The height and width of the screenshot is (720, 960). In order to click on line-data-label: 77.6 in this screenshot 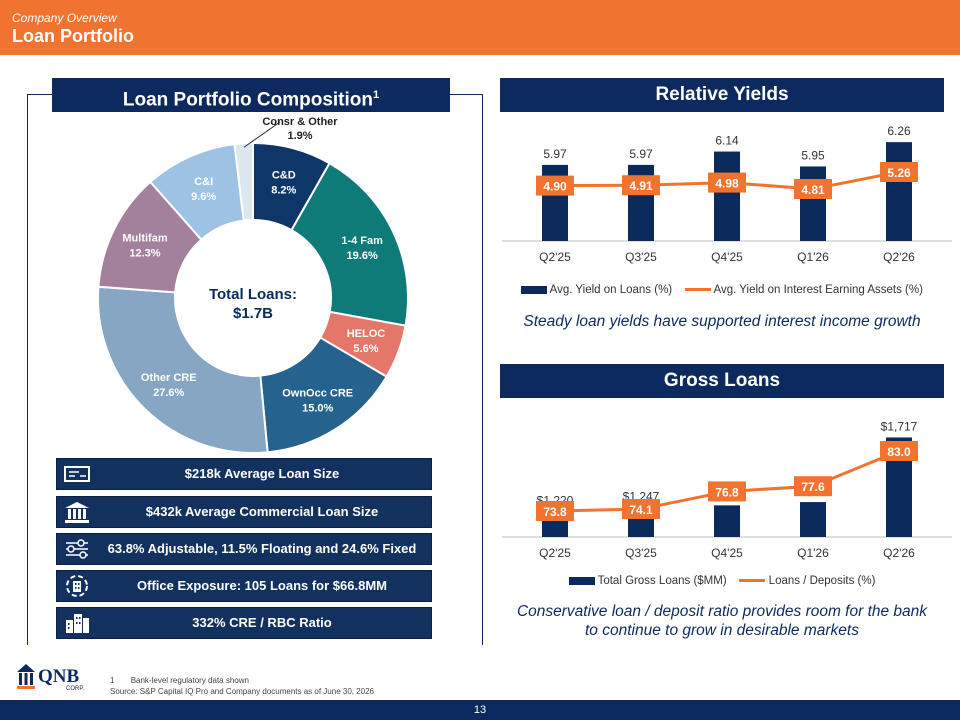, I will do `click(813, 487)`.